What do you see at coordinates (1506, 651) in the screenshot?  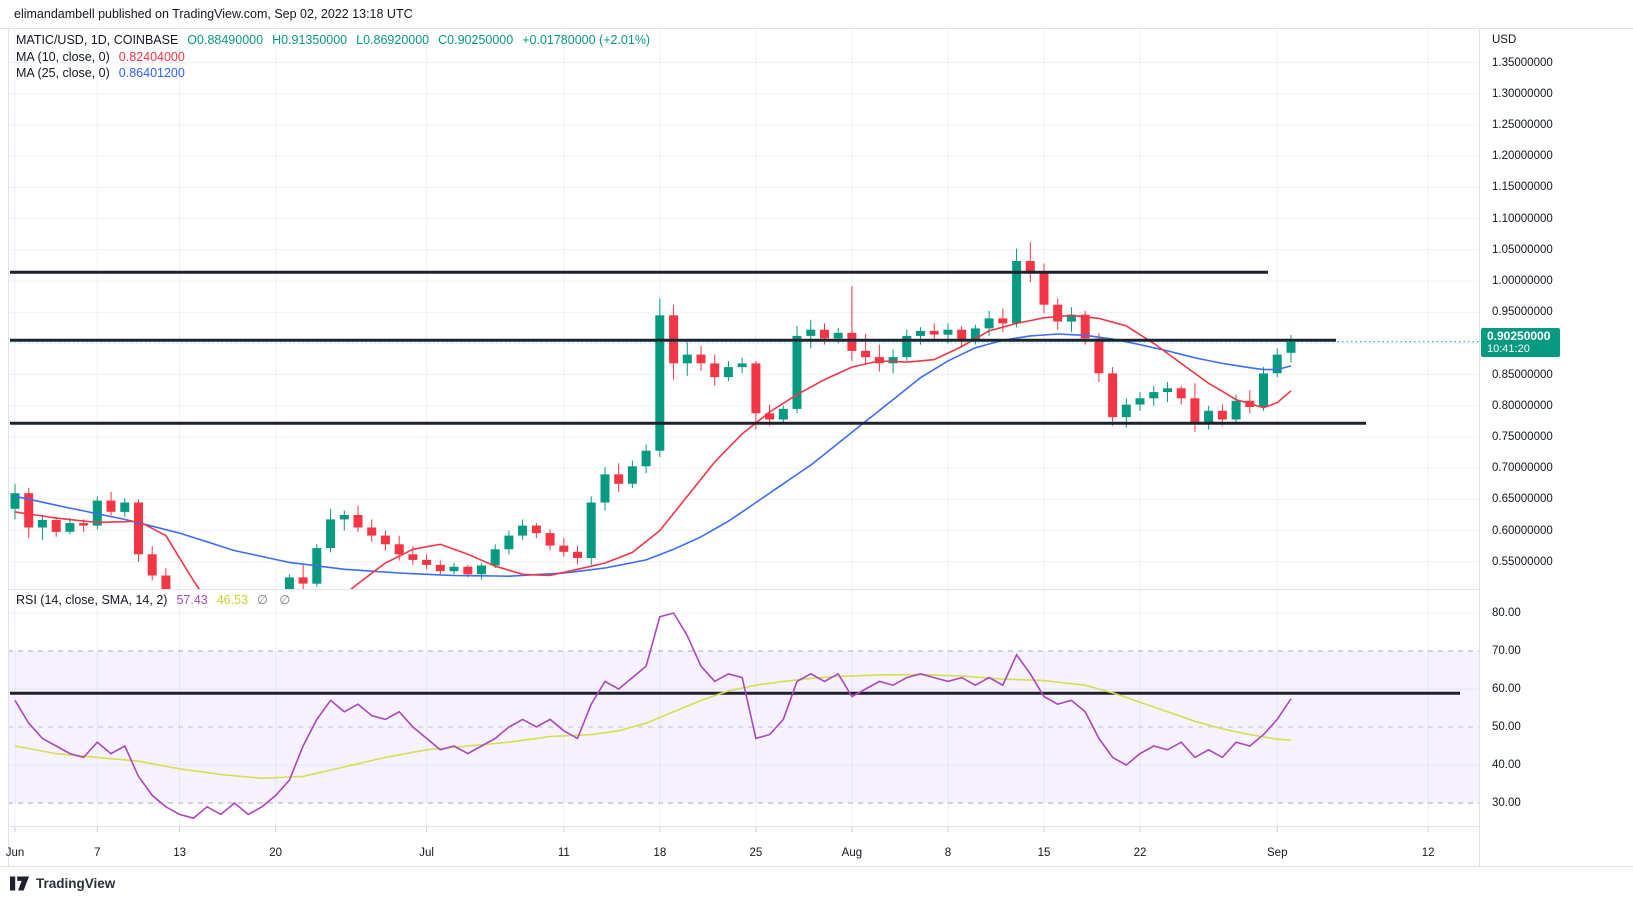 I see `rsi-axis-label: 70.00` at bounding box center [1506, 651].